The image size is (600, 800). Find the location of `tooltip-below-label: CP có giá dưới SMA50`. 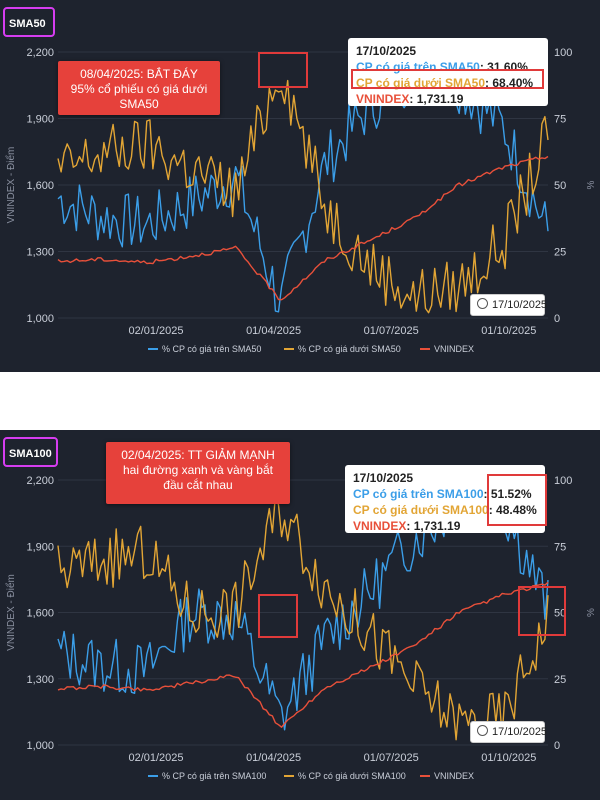

tooltip-below-label: CP có giá dưới SMA50 is located at coordinates (421, 83).